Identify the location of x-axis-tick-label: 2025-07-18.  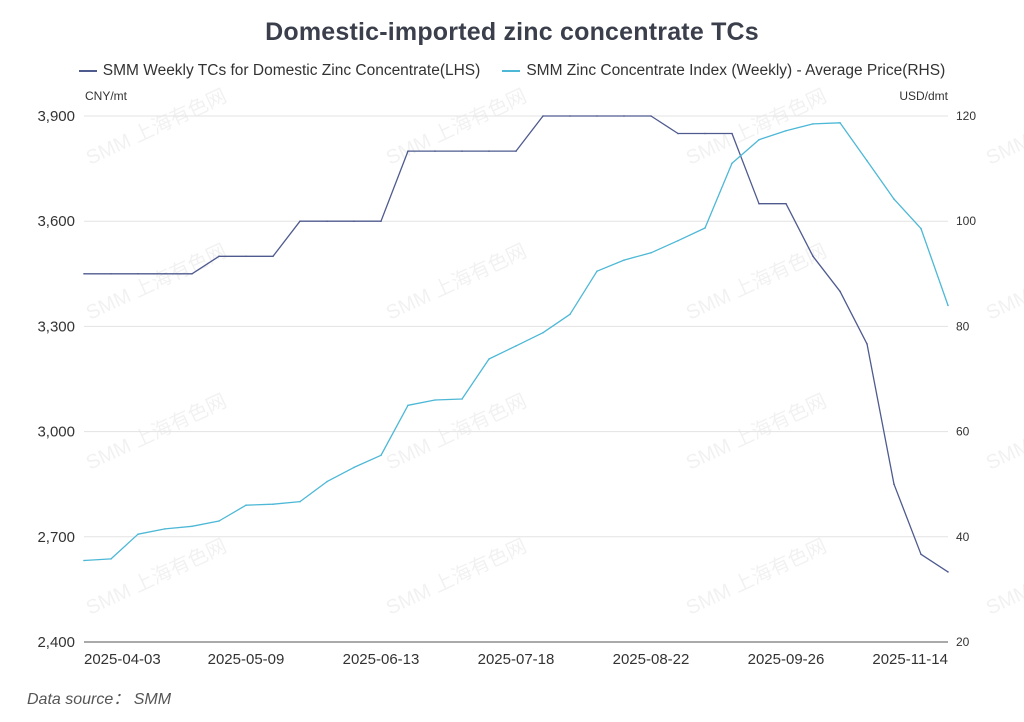
(516, 659).